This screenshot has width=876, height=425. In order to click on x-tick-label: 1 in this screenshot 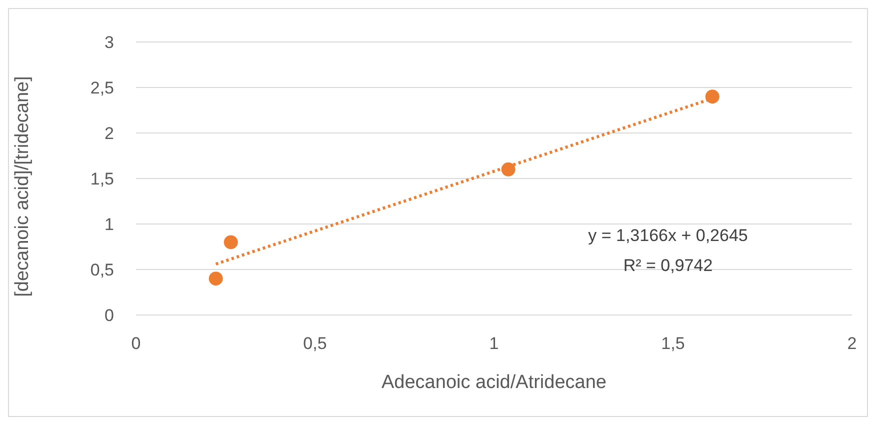, I will do `click(494, 343)`.